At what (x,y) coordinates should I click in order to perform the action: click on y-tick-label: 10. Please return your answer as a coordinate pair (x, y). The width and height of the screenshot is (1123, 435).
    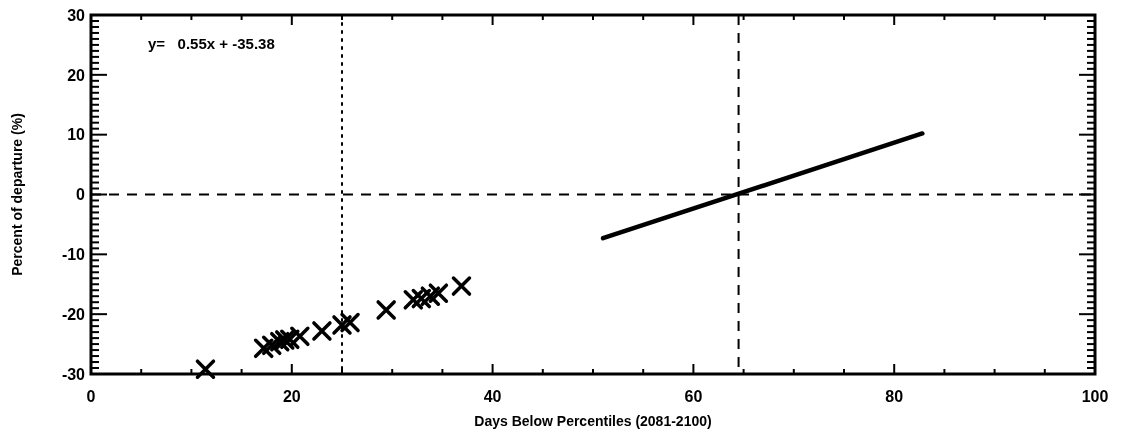
    Looking at the image, I should click on (76, 135).